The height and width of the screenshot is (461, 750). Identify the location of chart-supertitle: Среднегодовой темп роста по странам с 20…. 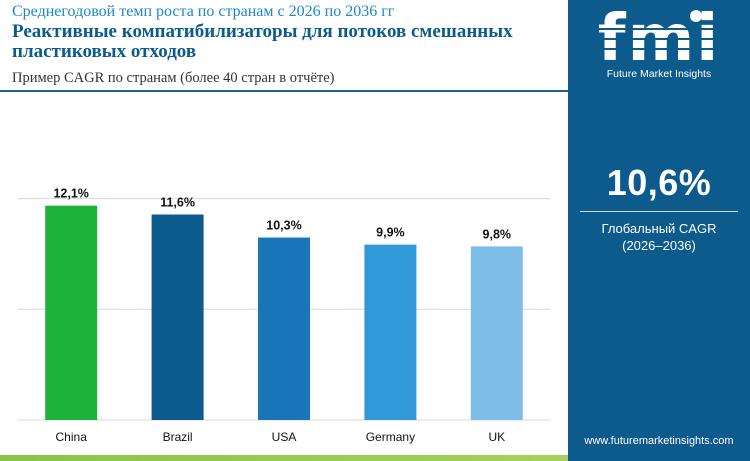
(203, 11).